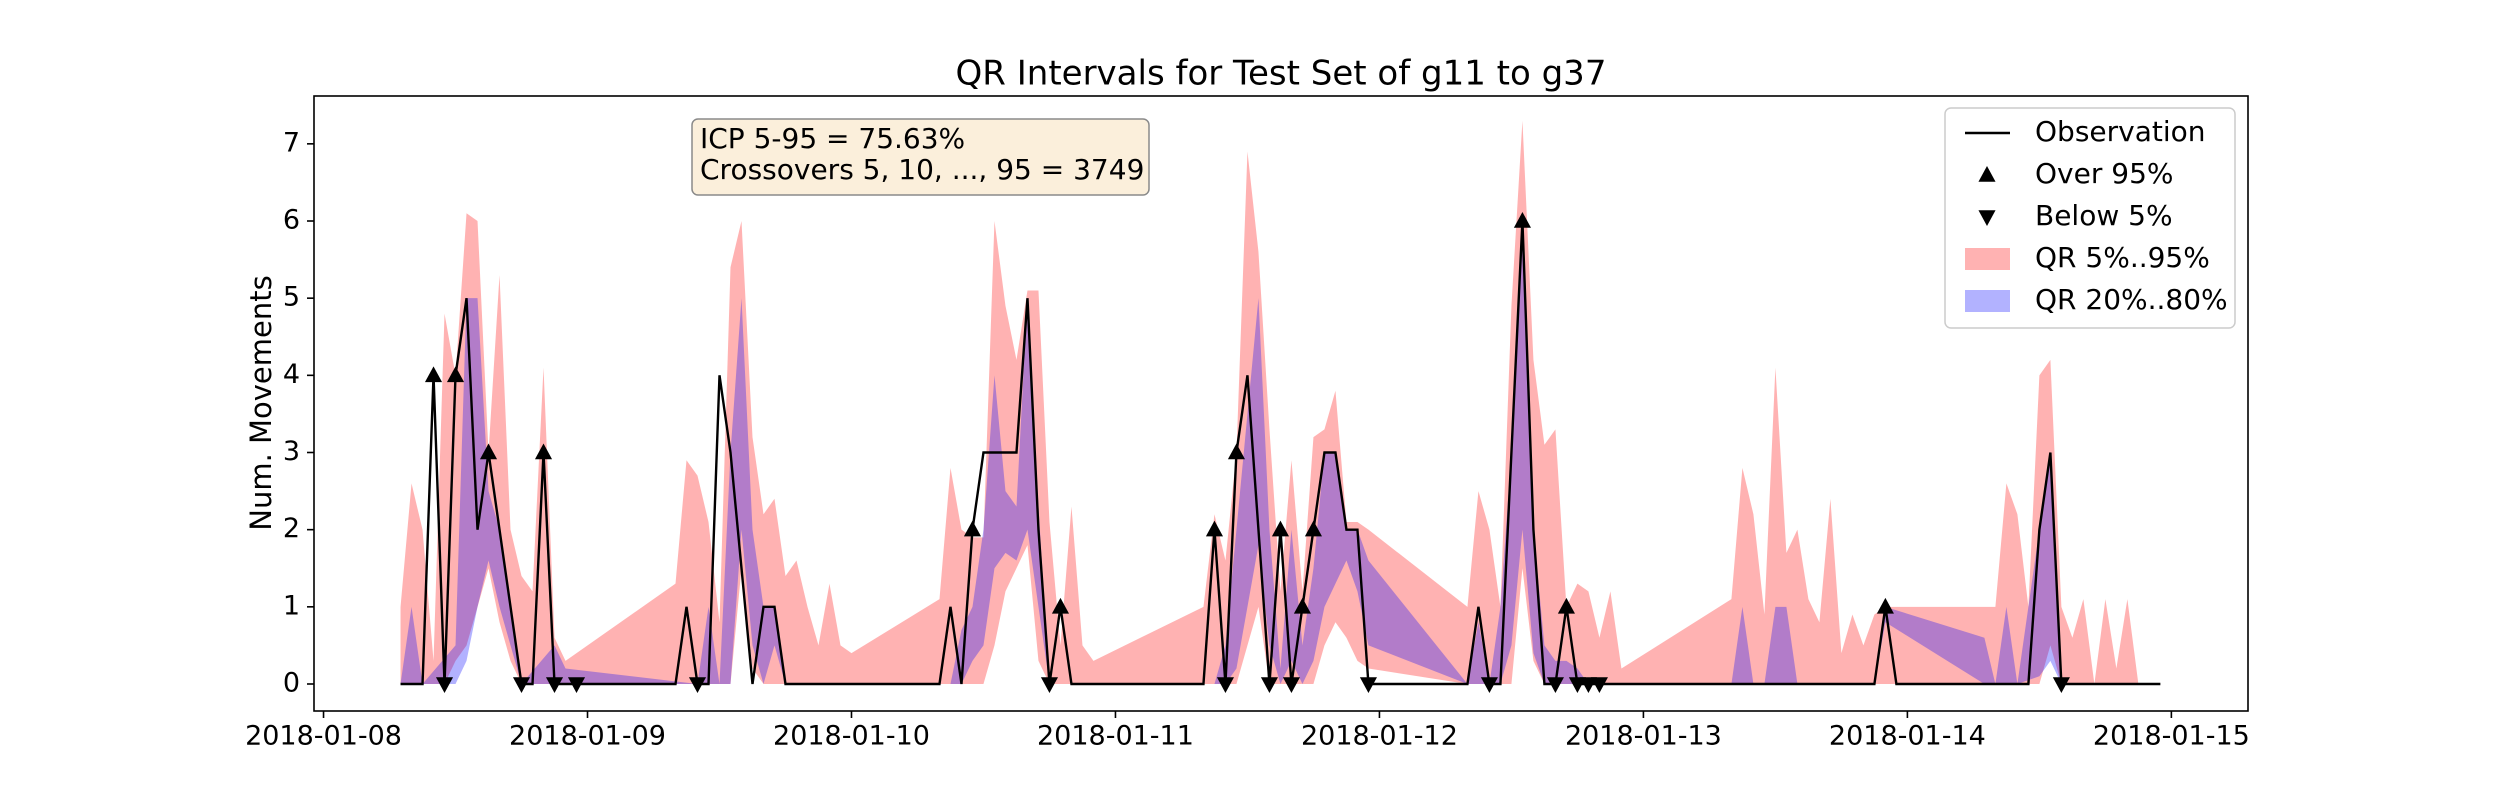  Describe the element at coordinates (291, 220) in the screenshot. I see `y-tick-label: 6` at that location.